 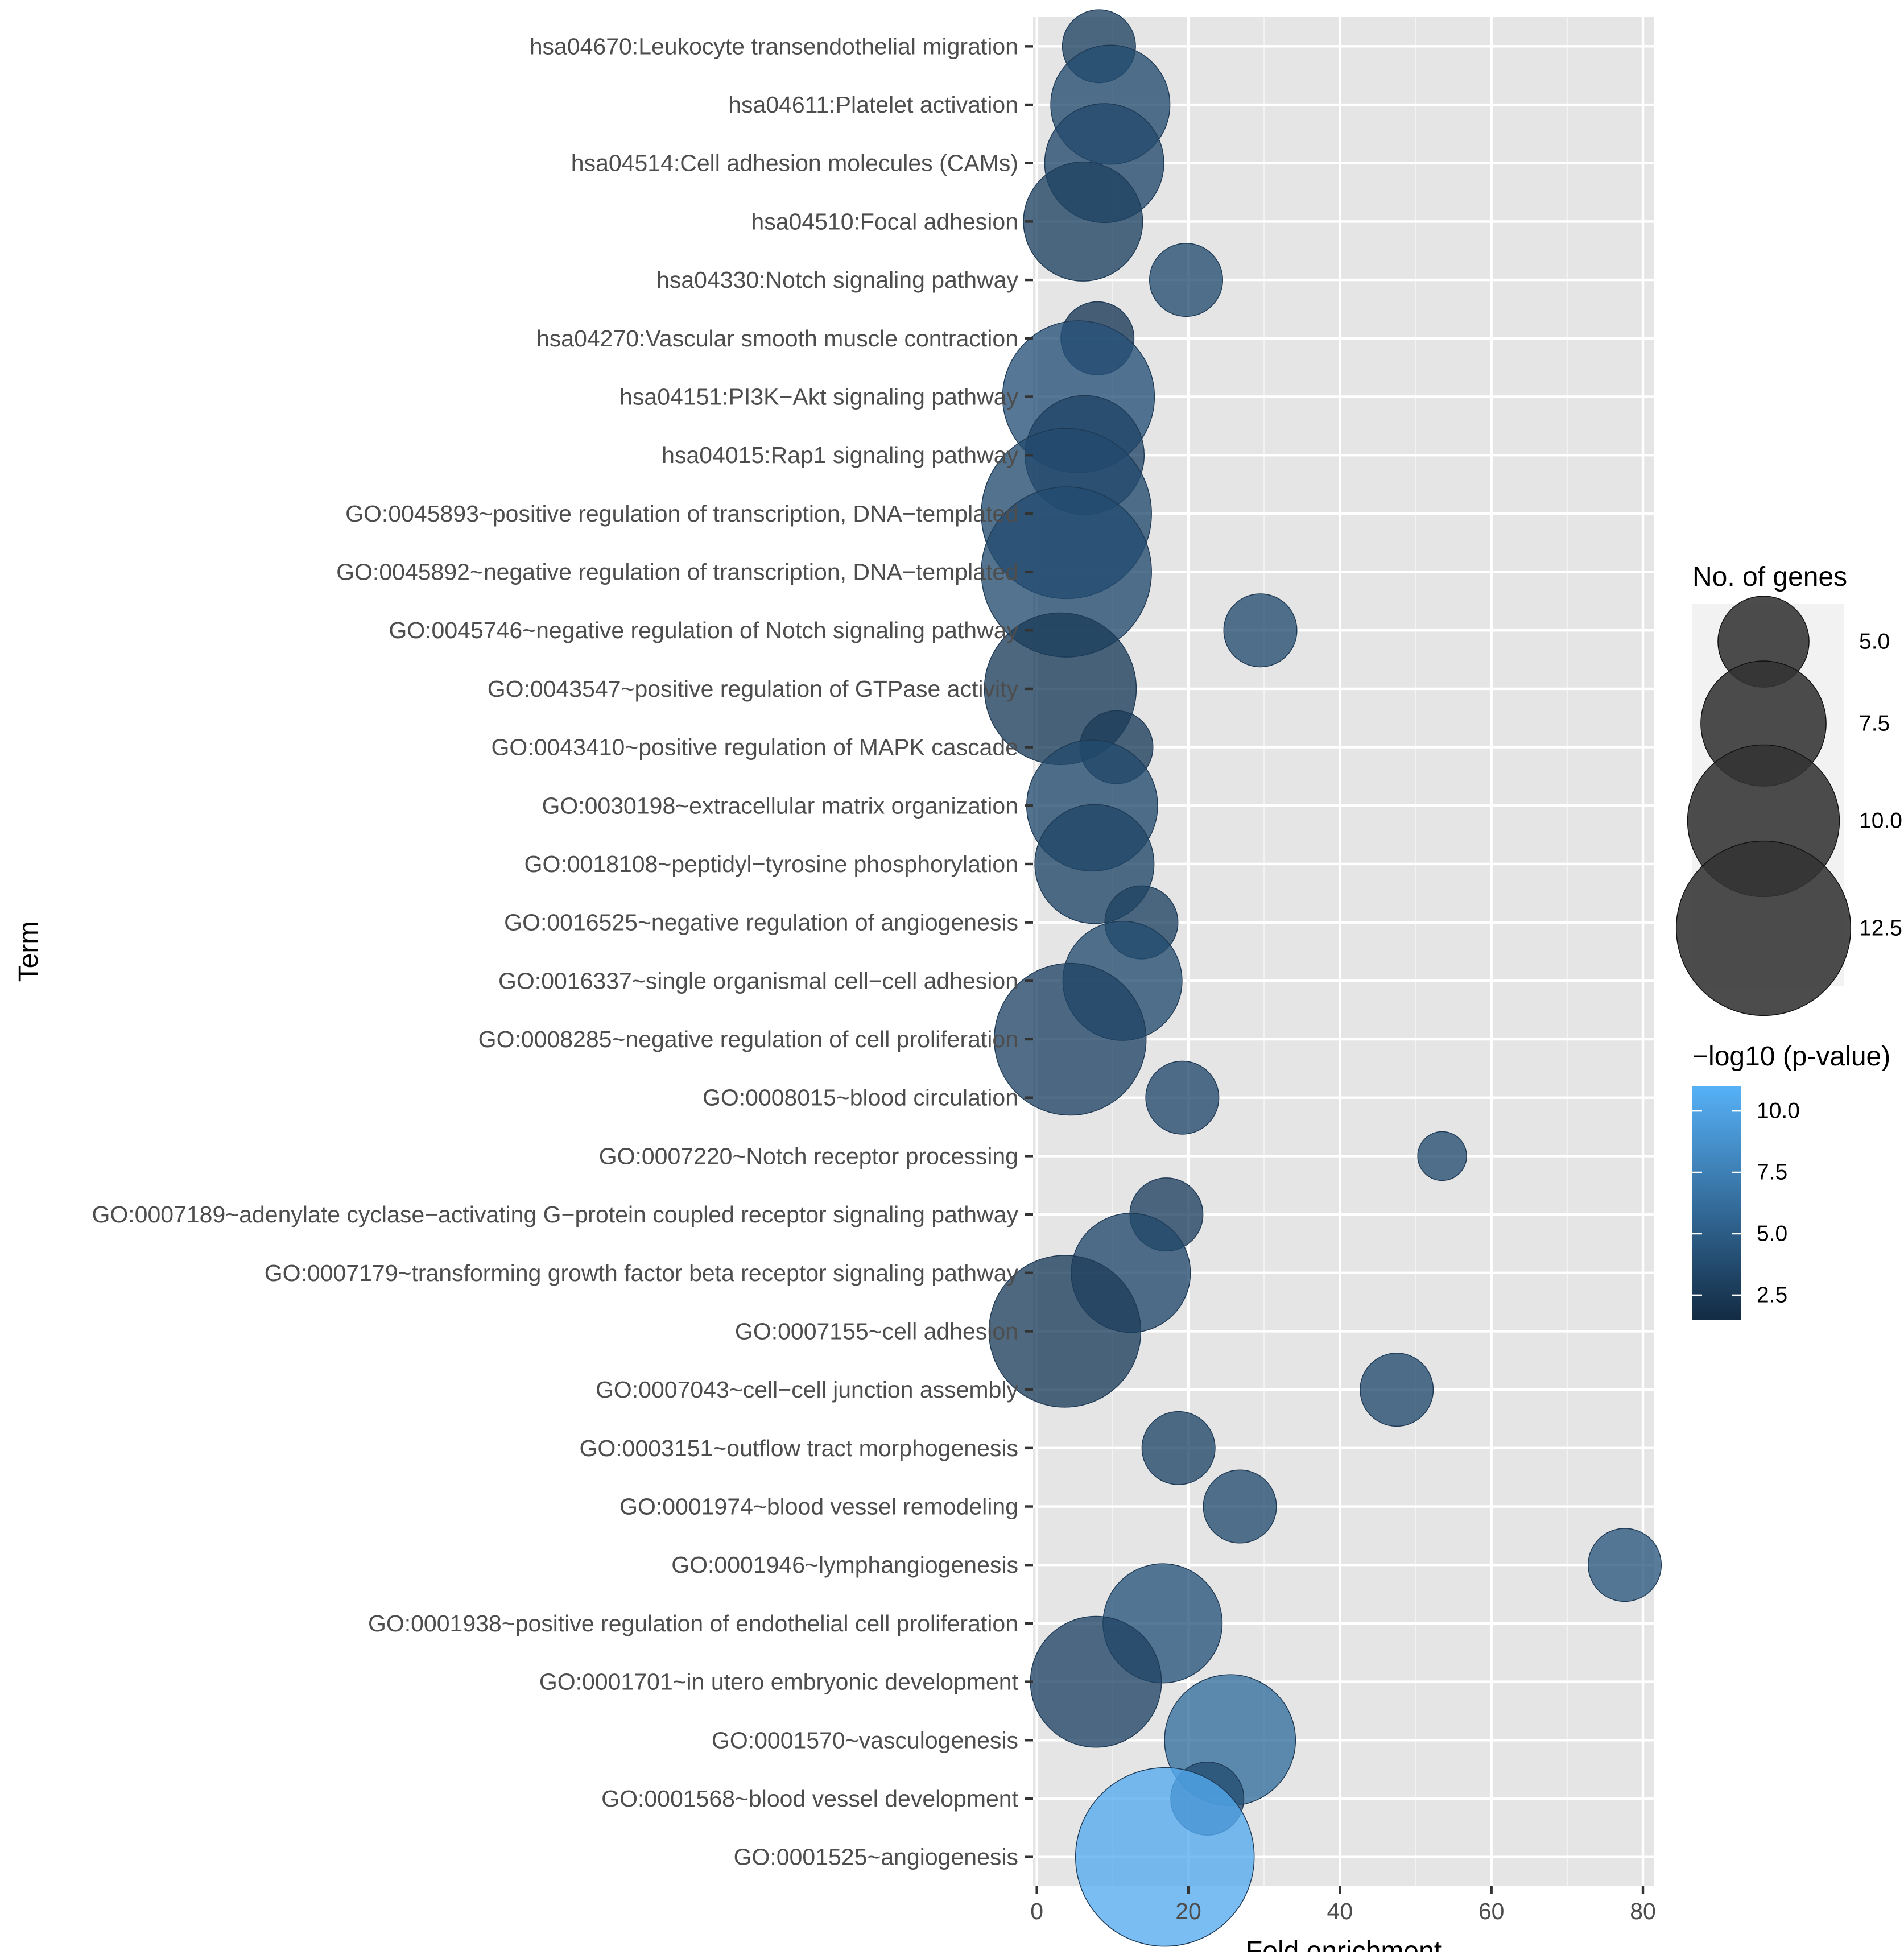 I want to click on size-legend: No. of genes 5.0 7.5 10.0 12.5, so click(x=1788, y=789).